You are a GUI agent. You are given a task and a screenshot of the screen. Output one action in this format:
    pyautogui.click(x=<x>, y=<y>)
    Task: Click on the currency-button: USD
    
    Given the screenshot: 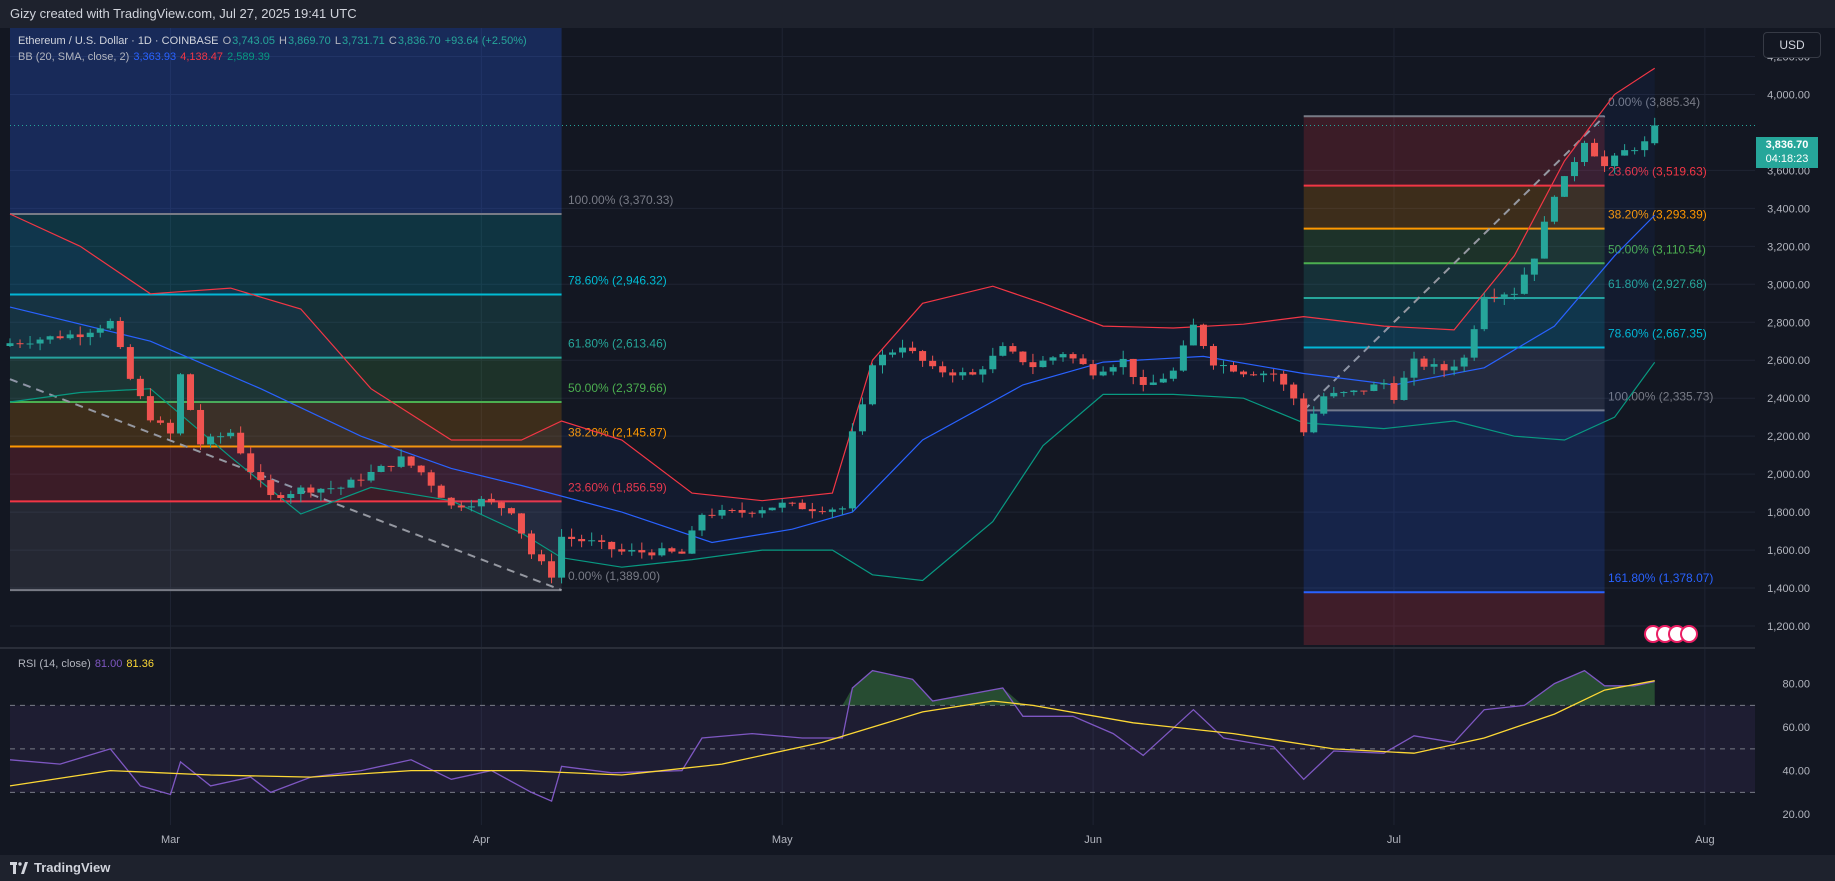 What is the action you would take?
    pyautogui.click(x=1792, y=45)
    